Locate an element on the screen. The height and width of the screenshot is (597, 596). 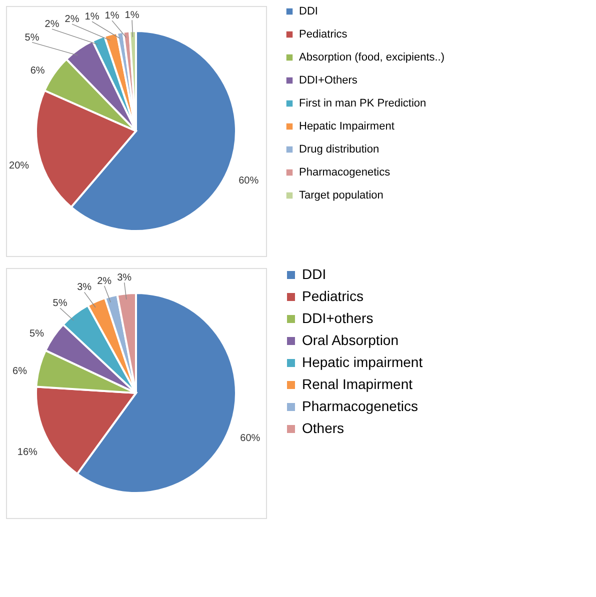
legend-label: Oral Absorption is located at coordinates (350, 340).